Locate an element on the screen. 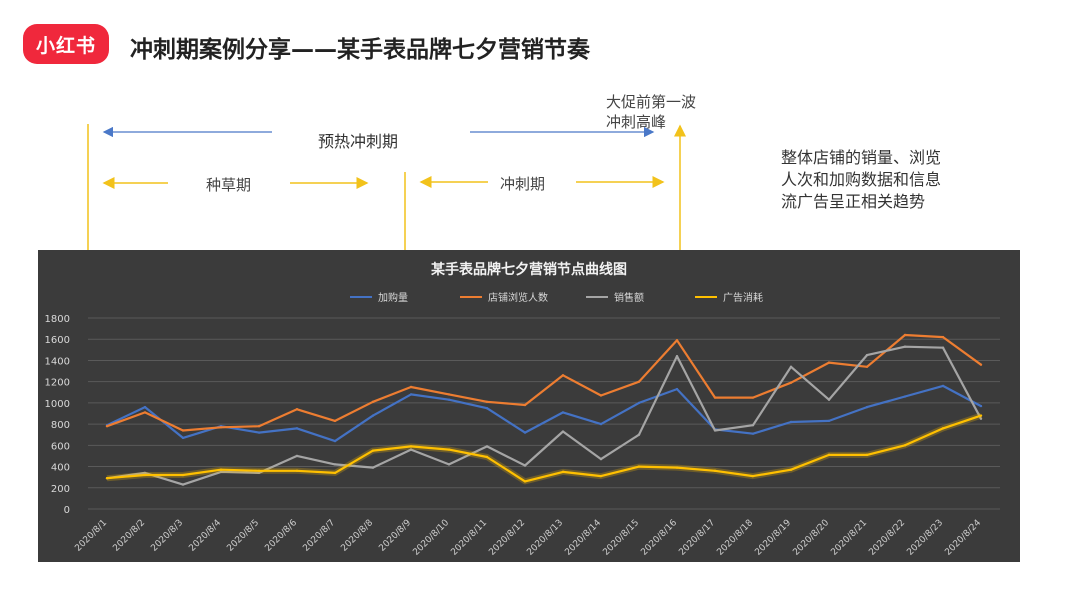 The image size is (1080, 608). insight-note: 整体店铺的销量、浏览 人次和加购数据和信息 流广告呈正相关趋势 is located at coordinates (881, 180).